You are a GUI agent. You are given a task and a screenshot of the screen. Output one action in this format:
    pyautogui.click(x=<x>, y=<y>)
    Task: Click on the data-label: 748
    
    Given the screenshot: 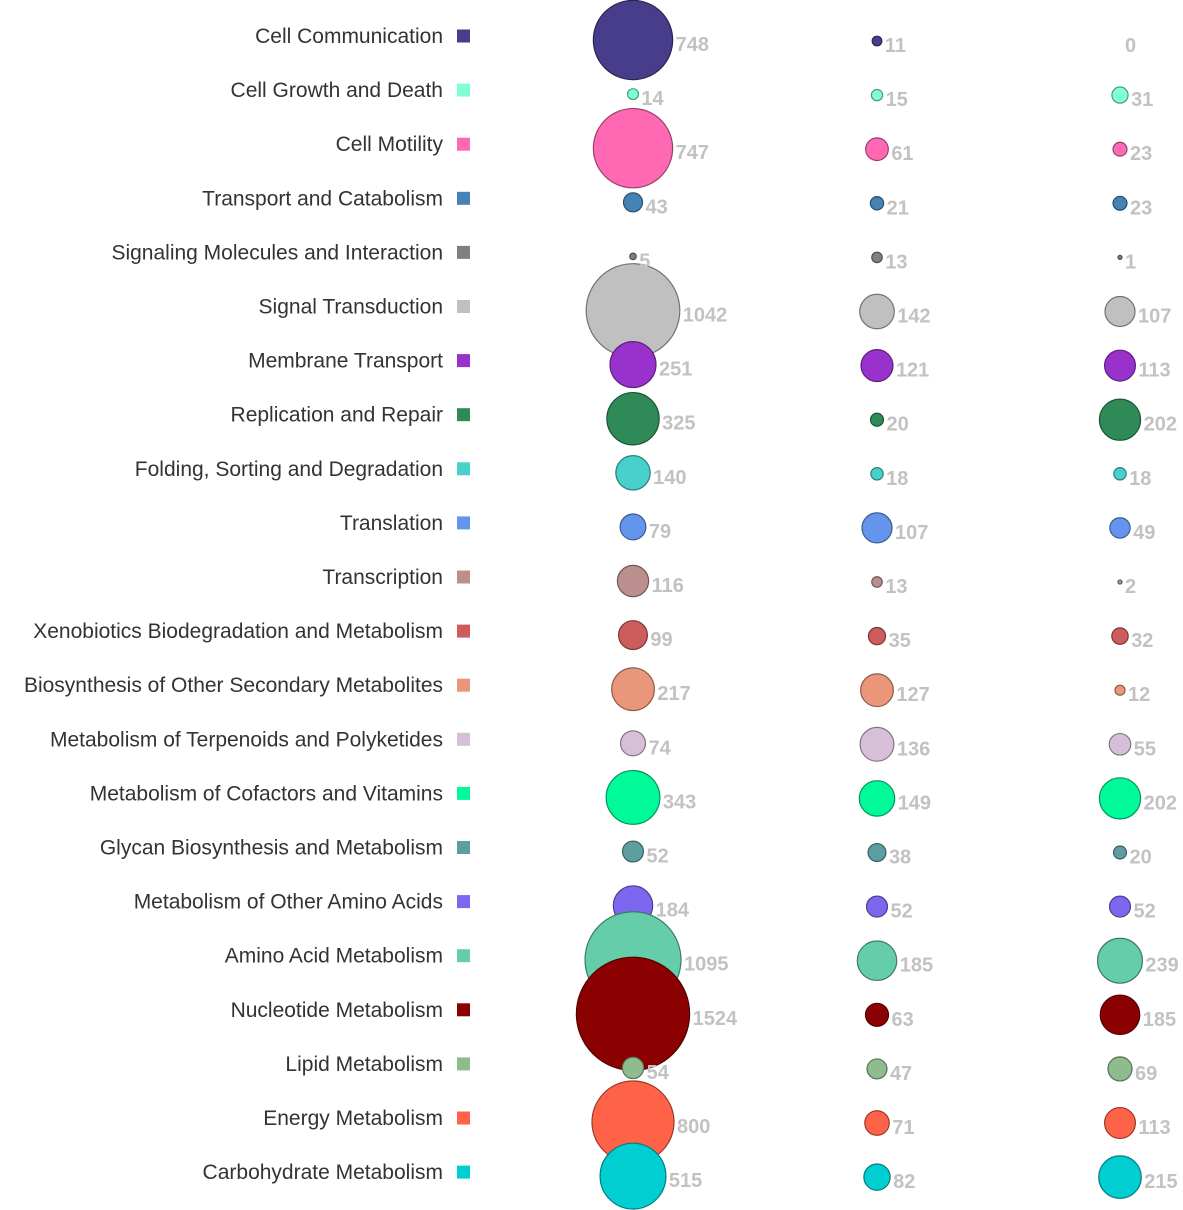 What is the action you would take?
    pyautogui.click(x=692, y=45)
    